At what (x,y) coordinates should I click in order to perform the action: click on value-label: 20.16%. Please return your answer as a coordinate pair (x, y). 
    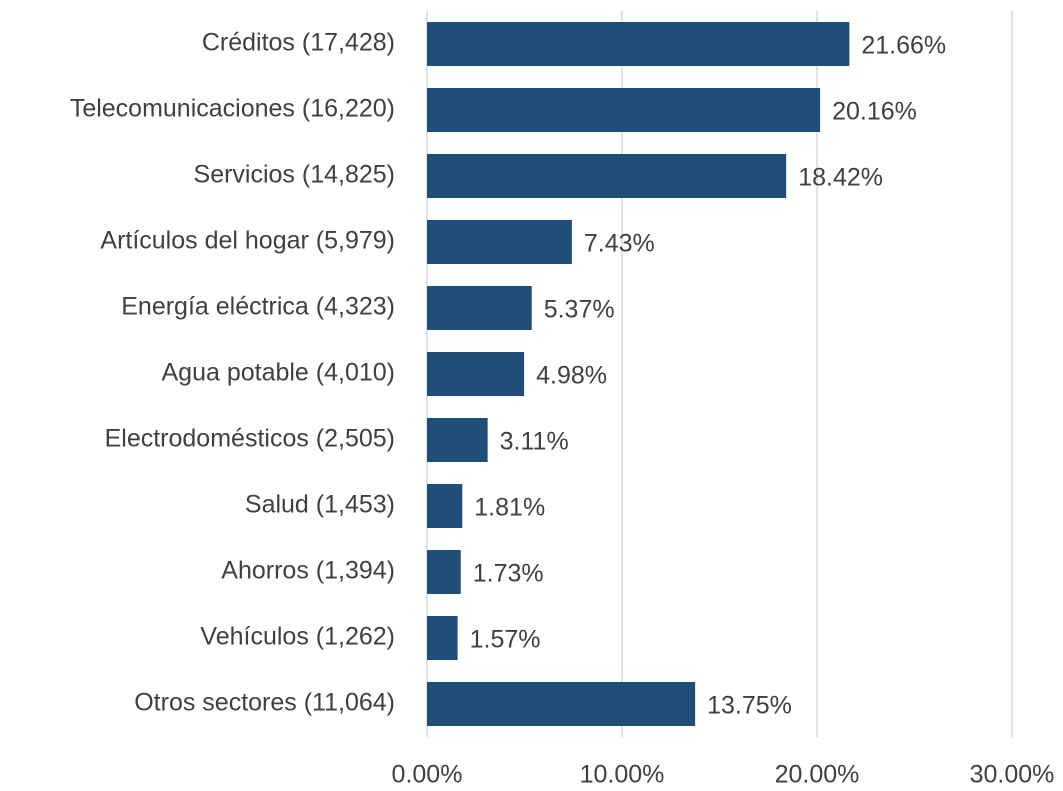
    Looking at the image, I should click on (874, 112).